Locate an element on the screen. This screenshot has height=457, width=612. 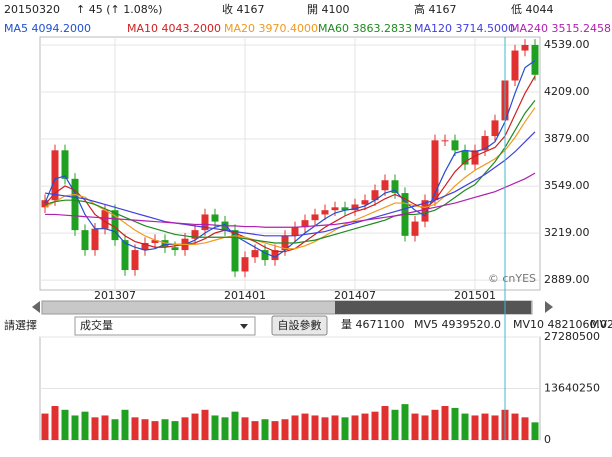
x-tick-label: 201501 is located at coordinates (475, 295).